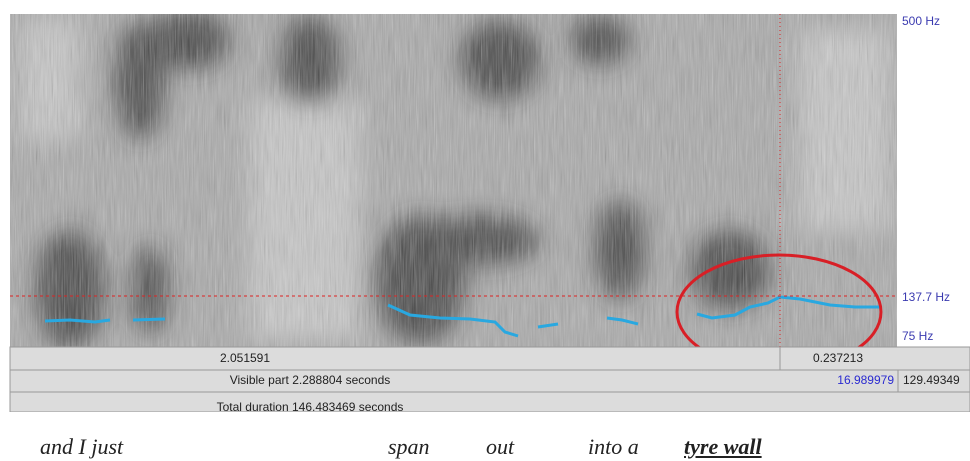  Describe the element at coordinates (933, 180) in the screenshot. I see `frequency-axis` at that location.